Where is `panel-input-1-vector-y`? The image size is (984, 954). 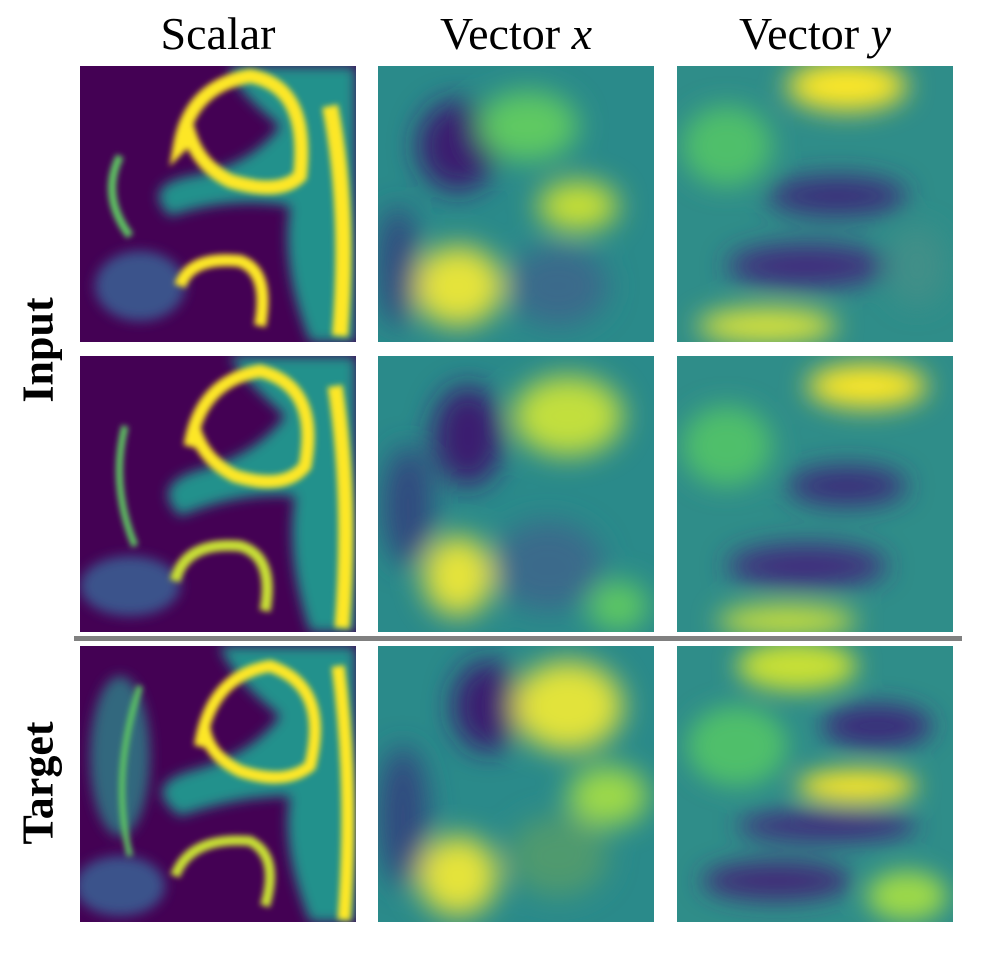
panel-input-1-vector-y is located at coordinates (815, 204).